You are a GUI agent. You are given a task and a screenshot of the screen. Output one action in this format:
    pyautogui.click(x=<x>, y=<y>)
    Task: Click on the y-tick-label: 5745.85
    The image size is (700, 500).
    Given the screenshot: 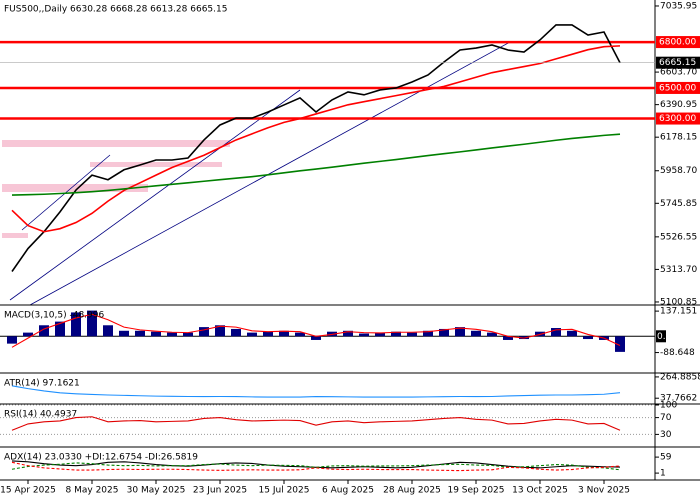 What is the action you would take?
    pyautogui.click(x=678, y=204)
    